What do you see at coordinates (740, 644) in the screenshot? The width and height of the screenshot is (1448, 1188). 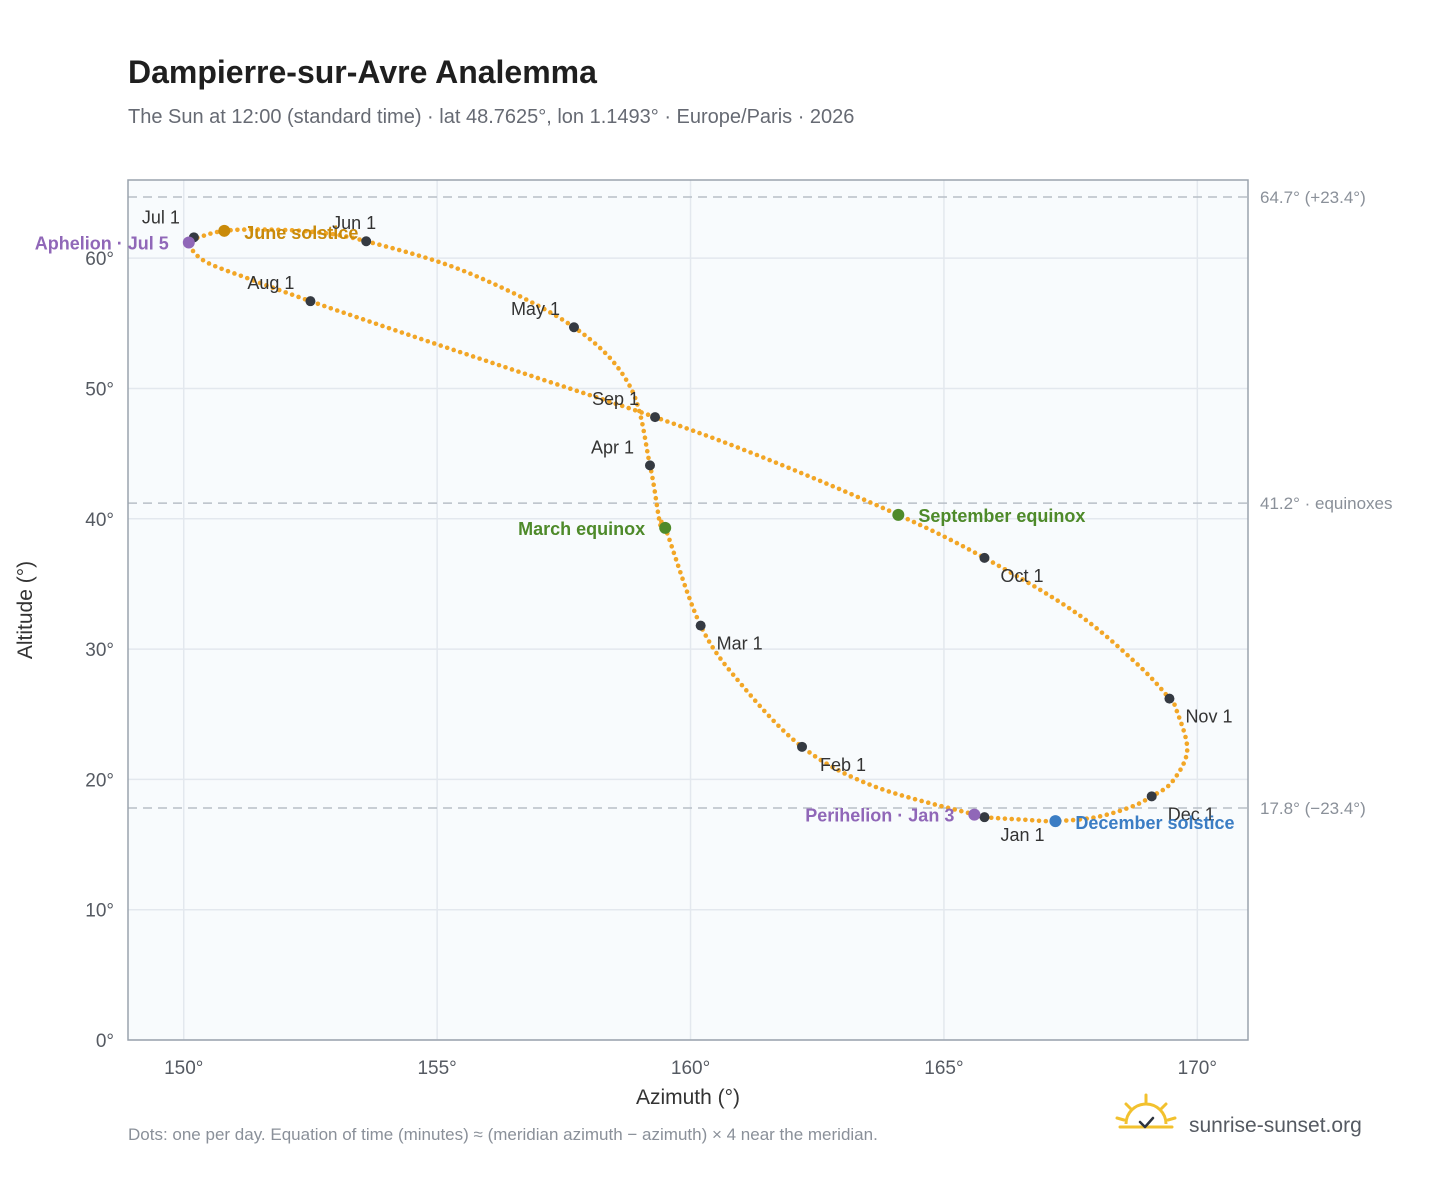 I see `month-marker-label: Mar 1` at bounding box center [740, 644].